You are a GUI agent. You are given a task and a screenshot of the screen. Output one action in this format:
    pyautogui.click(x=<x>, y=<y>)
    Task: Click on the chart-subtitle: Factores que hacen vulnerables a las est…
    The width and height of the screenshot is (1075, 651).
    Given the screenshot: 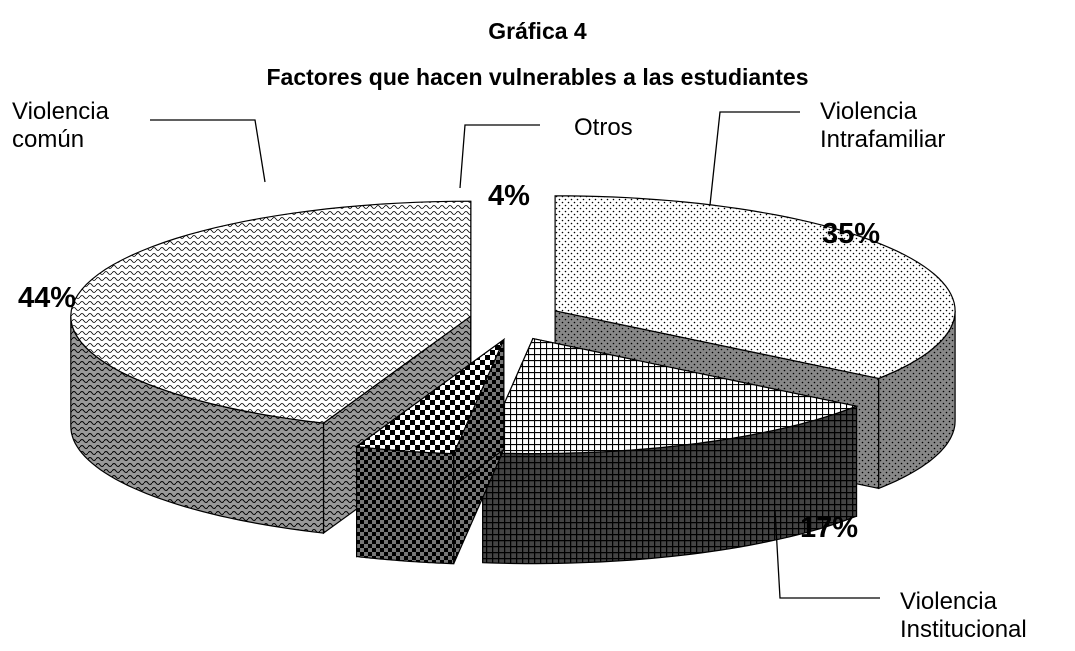 What is the action you would take?
    pyautogui.click(x=537, y=77)
    